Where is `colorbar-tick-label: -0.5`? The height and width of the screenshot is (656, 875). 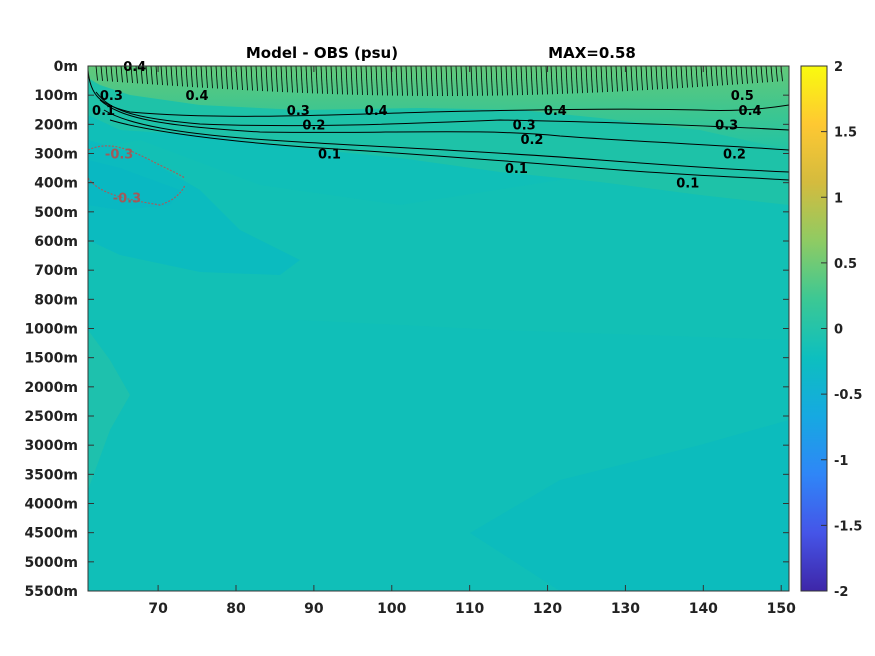
colorbar-tick-label: -0.5 is located at coordinates (848, 395).